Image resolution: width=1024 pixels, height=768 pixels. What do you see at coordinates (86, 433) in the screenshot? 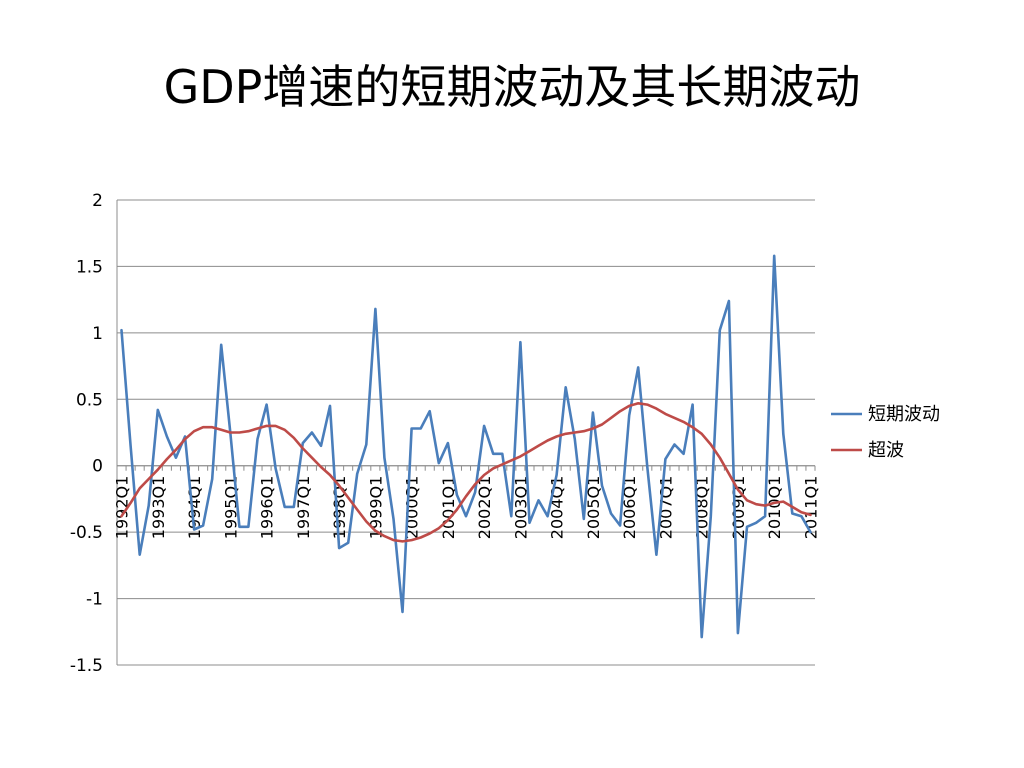
I see `y-axis-tick-labels: 2 1.5 1 0.5 0 -0.5 -1 -1.5` at bounding box center [86, 433].